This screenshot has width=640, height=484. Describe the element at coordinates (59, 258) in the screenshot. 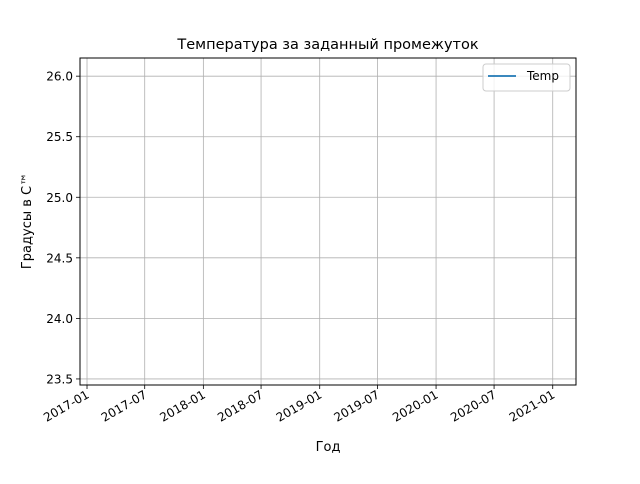

I see `y-tick-label: 24.5` at that location.